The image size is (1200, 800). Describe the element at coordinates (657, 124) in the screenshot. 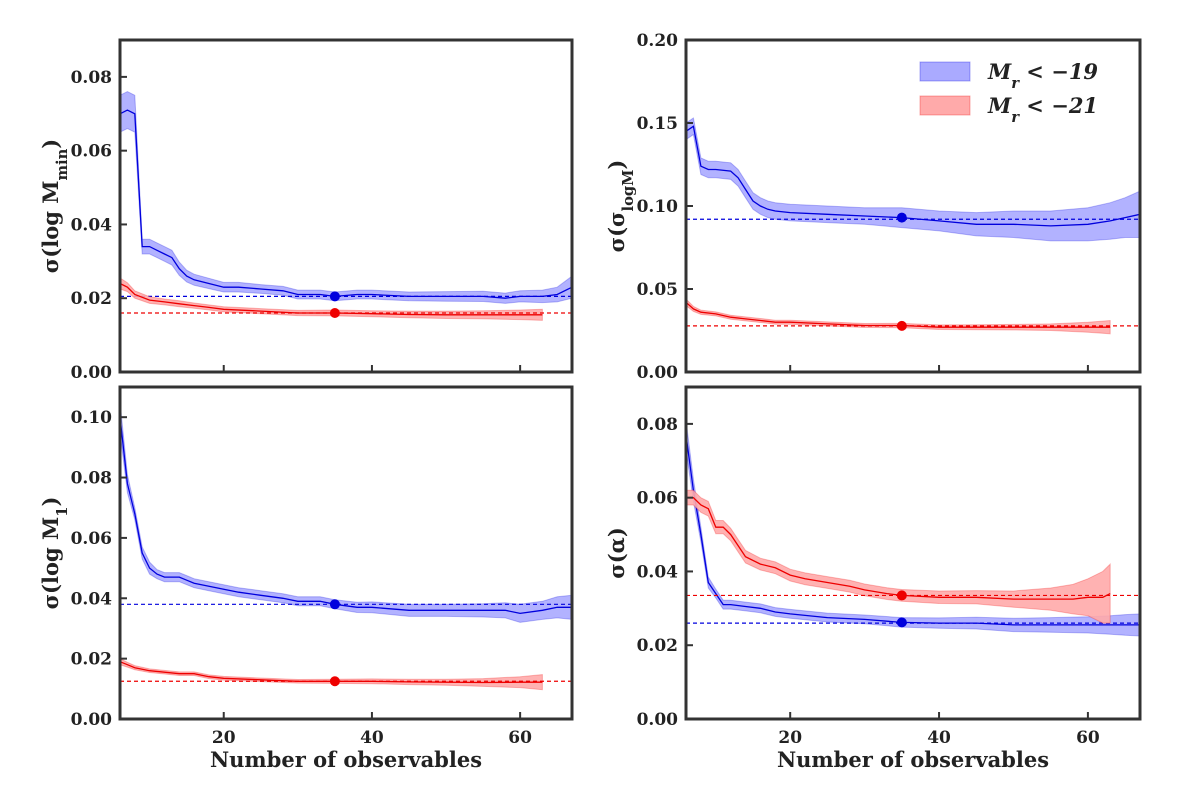

I see `y-tick-label: 0.15` at that location.